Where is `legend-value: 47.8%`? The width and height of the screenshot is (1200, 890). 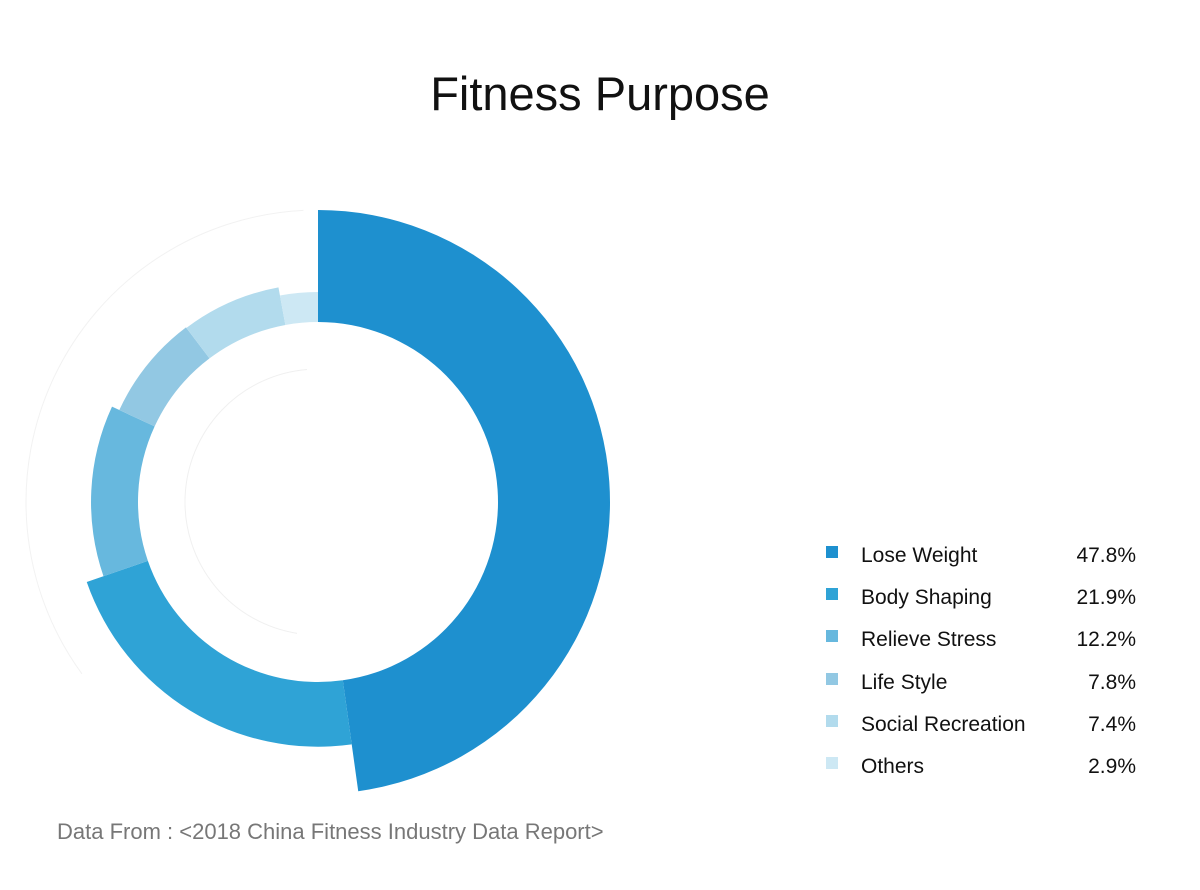
legend-value: 47.8% is located at coordinates (1106, 555).